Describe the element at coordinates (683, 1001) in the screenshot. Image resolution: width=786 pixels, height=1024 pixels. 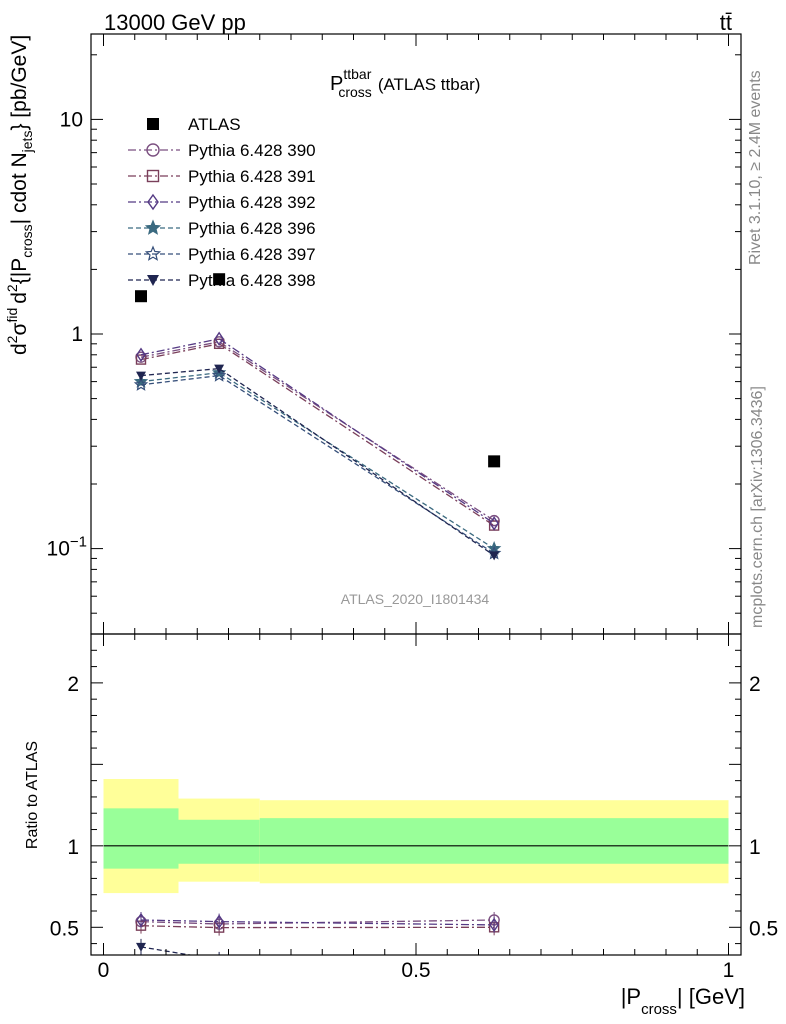
I see `x-axis-label: |Pcross| [GeV]` at that location.